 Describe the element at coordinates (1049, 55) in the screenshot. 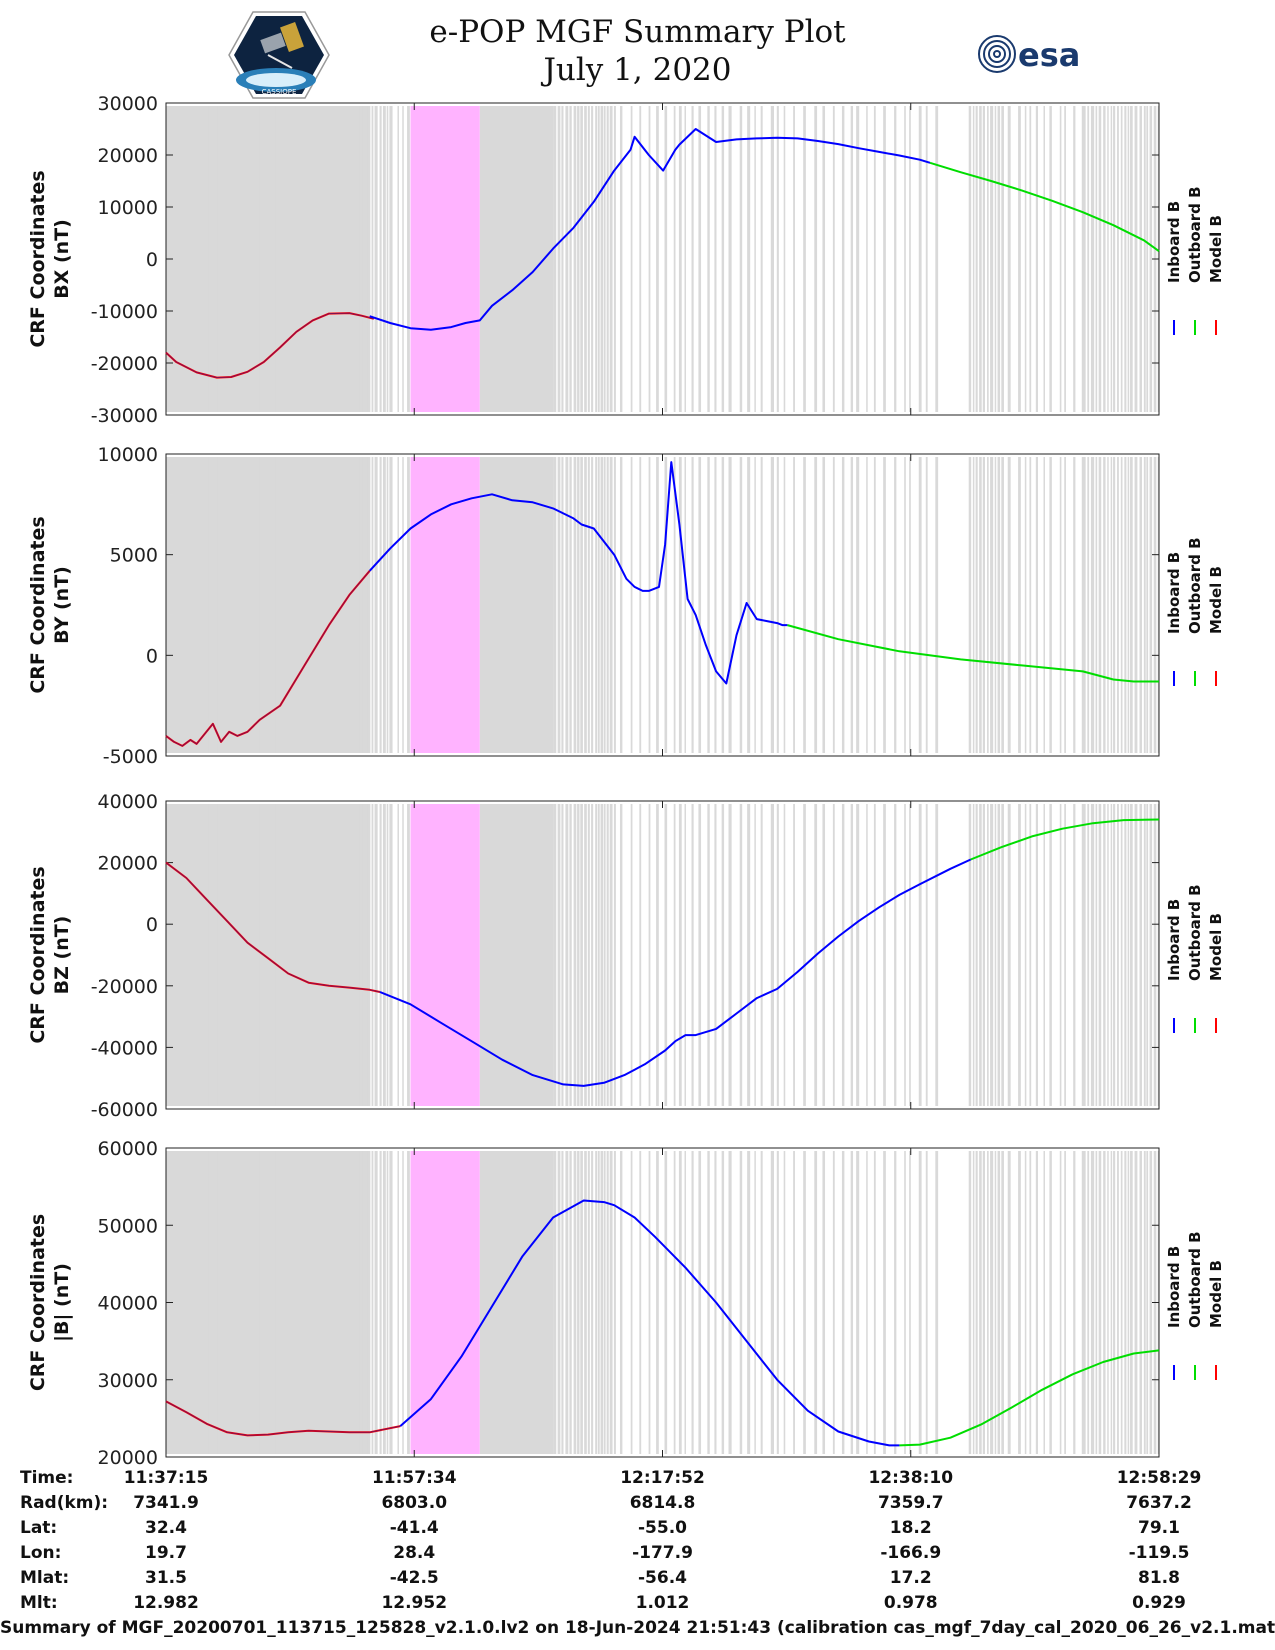

I see `esa-wordmark: esa` at that location.